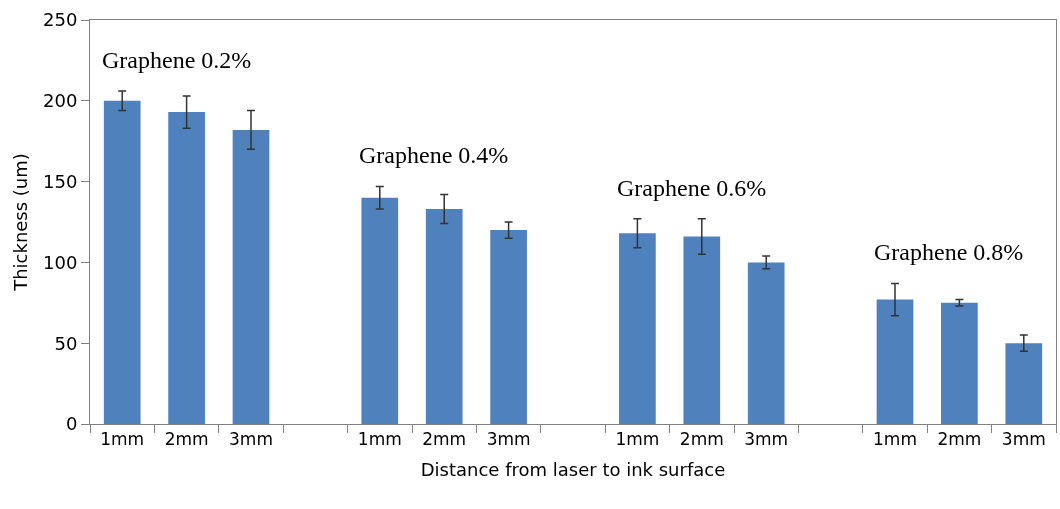 The height and width of the screenshot is (509, 1060). I want to click on annotation: Graphene 0.6%, so click(692, 188).